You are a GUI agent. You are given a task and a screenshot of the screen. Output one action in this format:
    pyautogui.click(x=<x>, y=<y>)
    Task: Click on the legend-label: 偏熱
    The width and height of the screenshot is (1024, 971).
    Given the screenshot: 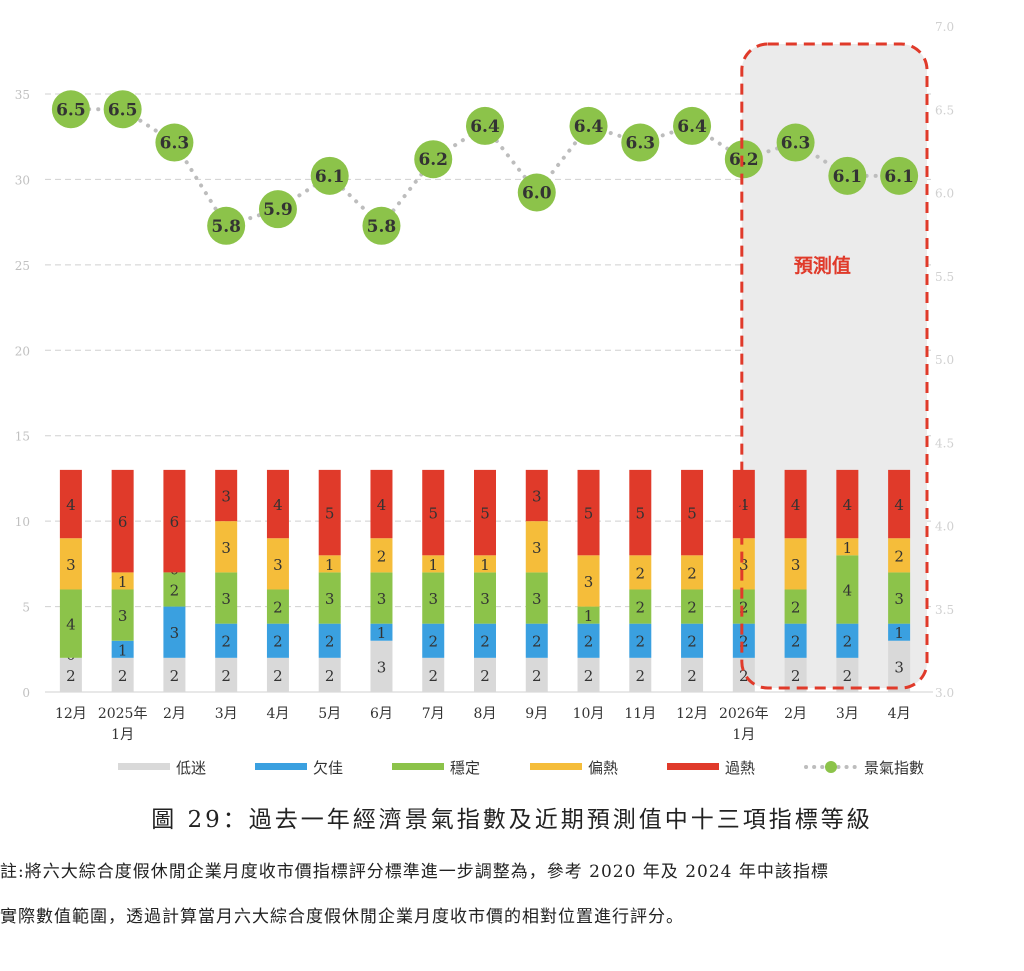 What is the action you would take?
    pyautogui.click(x=603, y=768)
    